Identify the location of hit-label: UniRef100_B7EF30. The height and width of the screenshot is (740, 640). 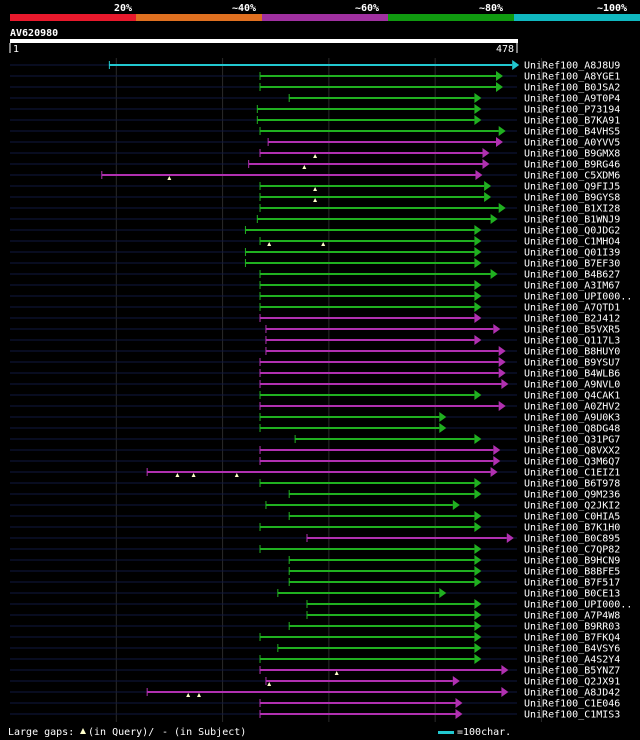
(572, 264).